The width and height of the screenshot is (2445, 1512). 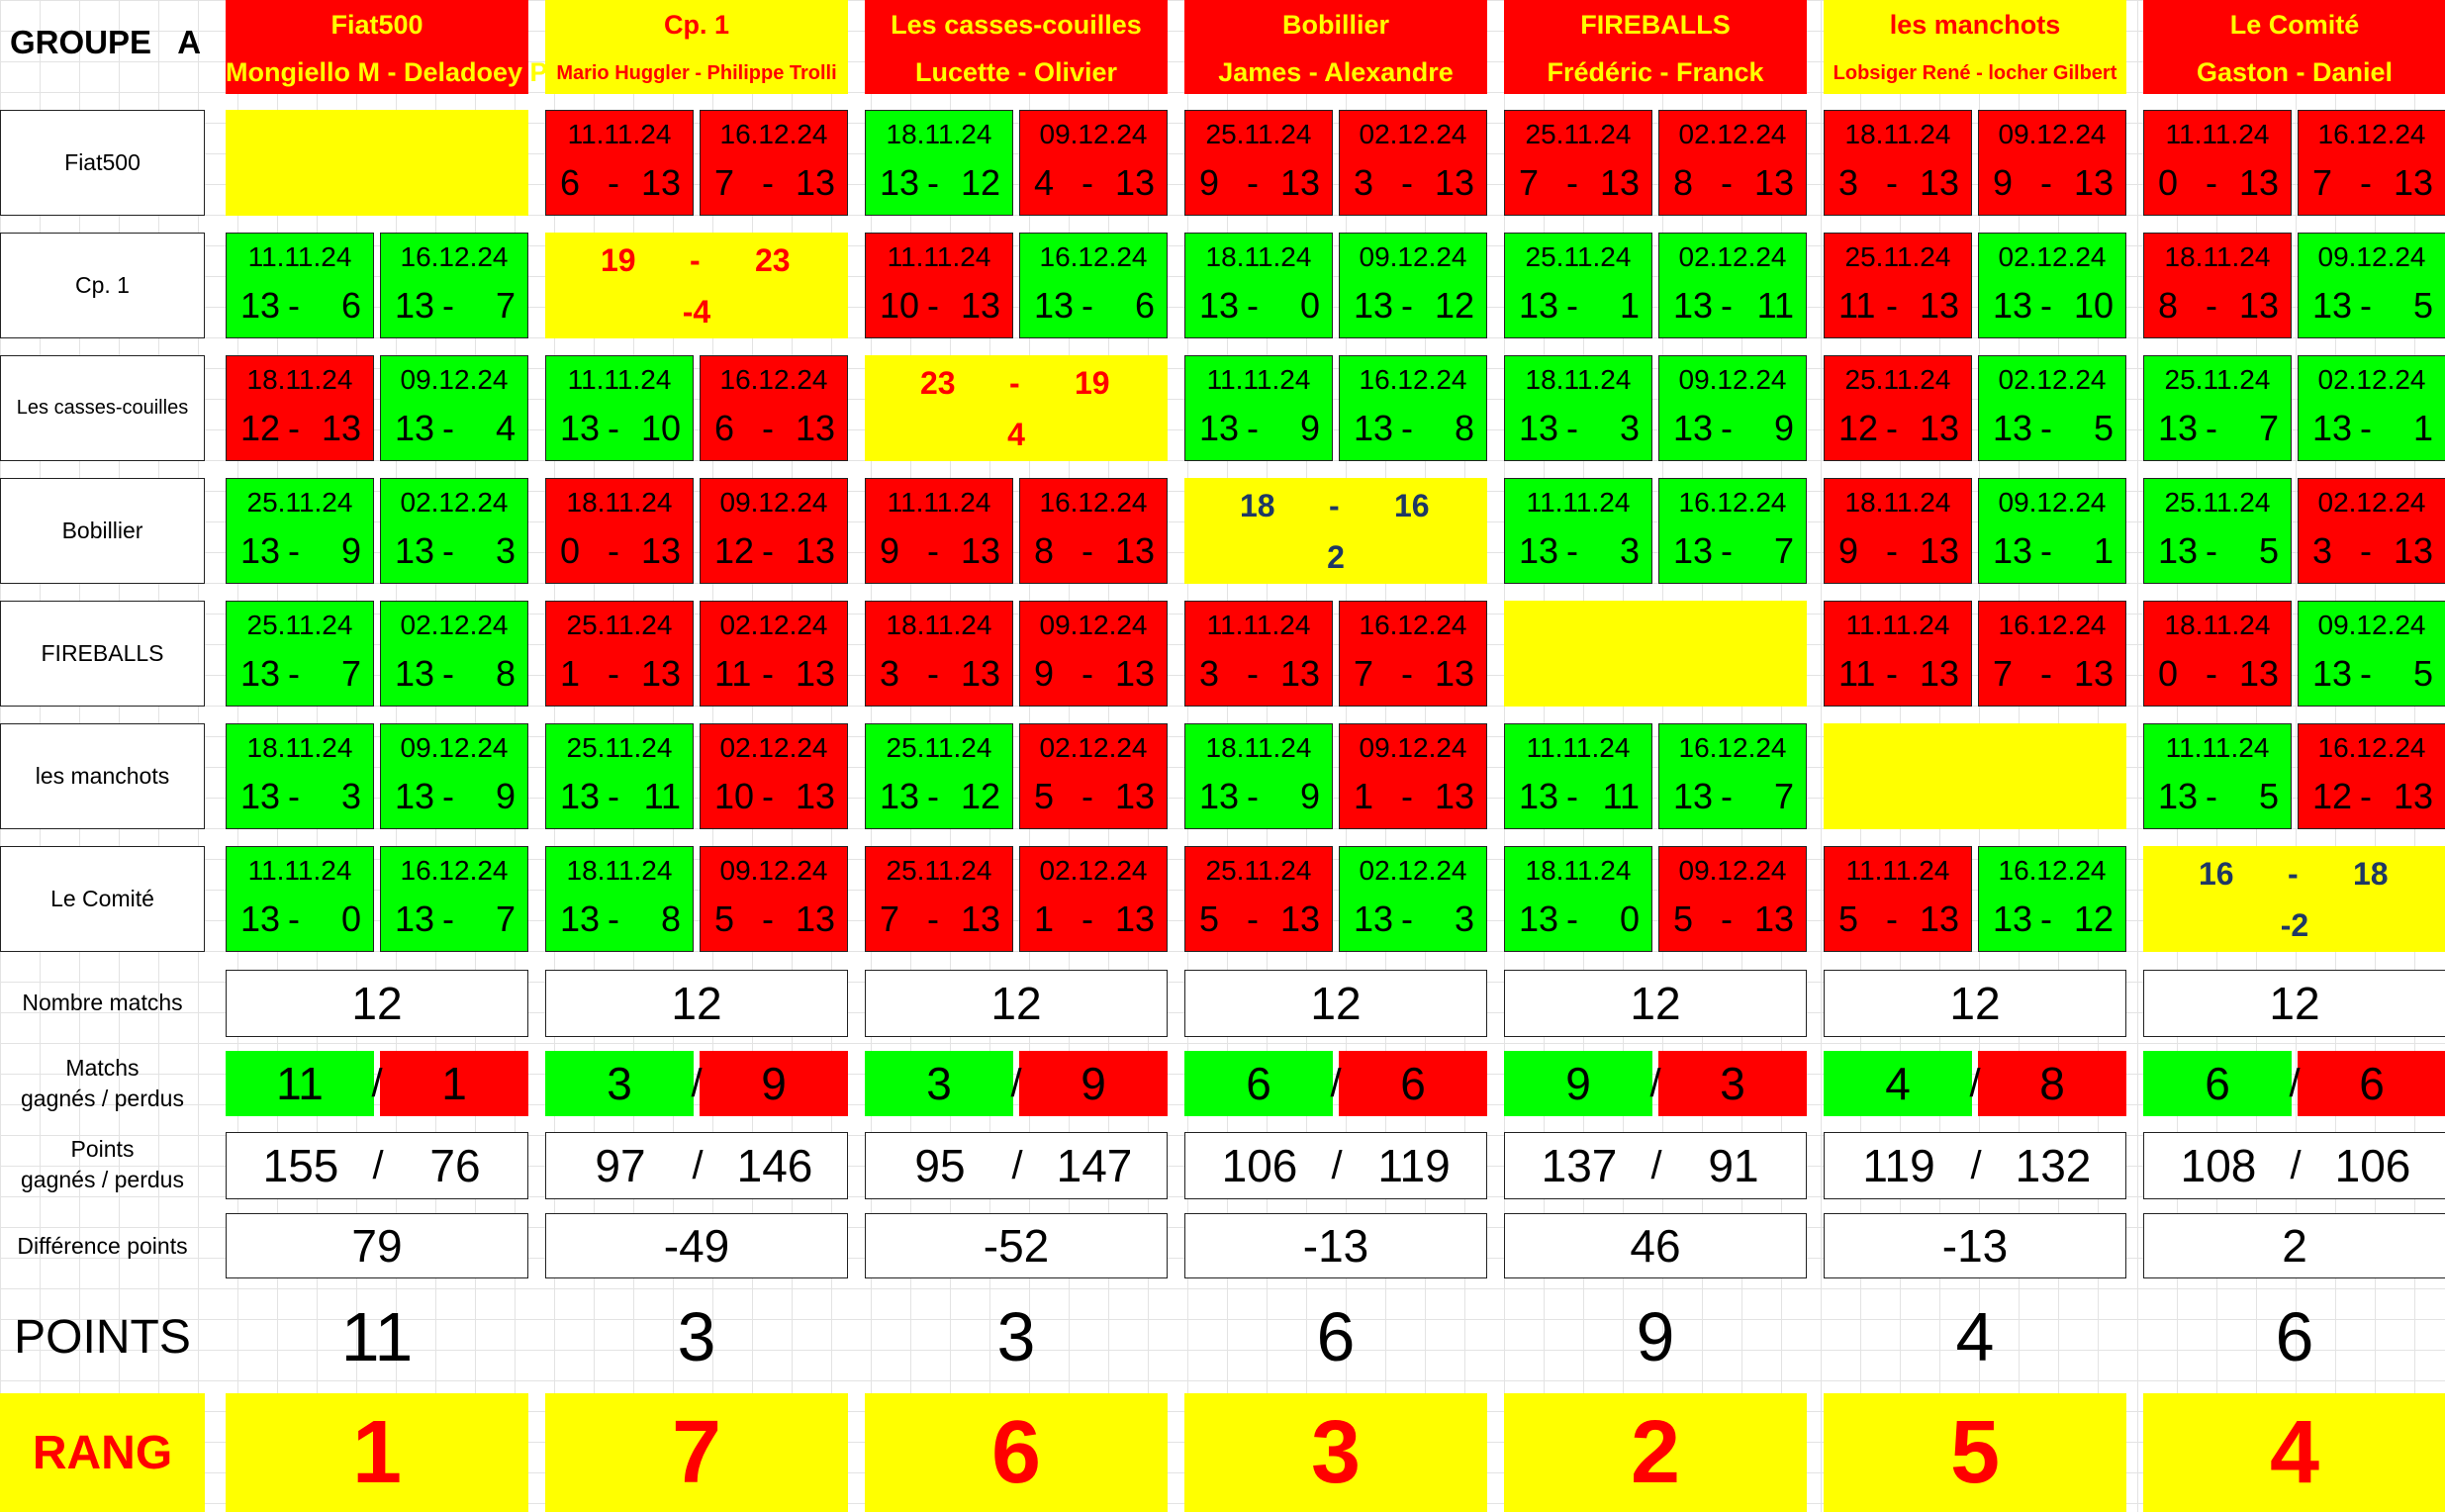 I want to click on match-result: 02.12.24 13- 5, so click(x=2052, y=408).